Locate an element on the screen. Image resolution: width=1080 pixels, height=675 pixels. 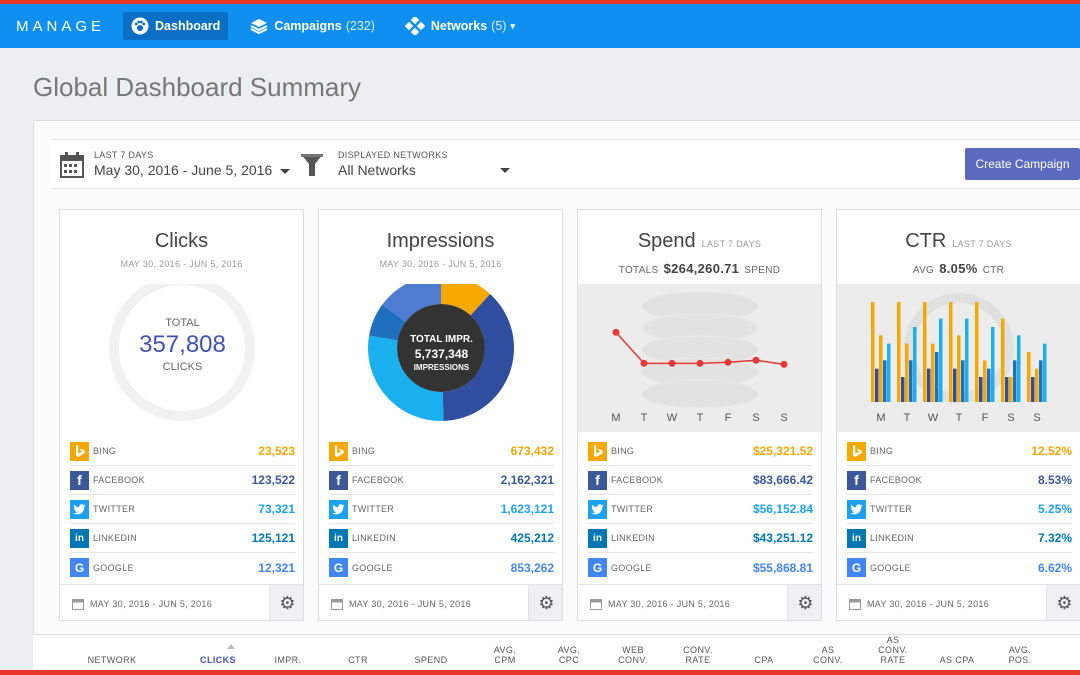
column-header: IMPR. is located at coordinates (288, 660).